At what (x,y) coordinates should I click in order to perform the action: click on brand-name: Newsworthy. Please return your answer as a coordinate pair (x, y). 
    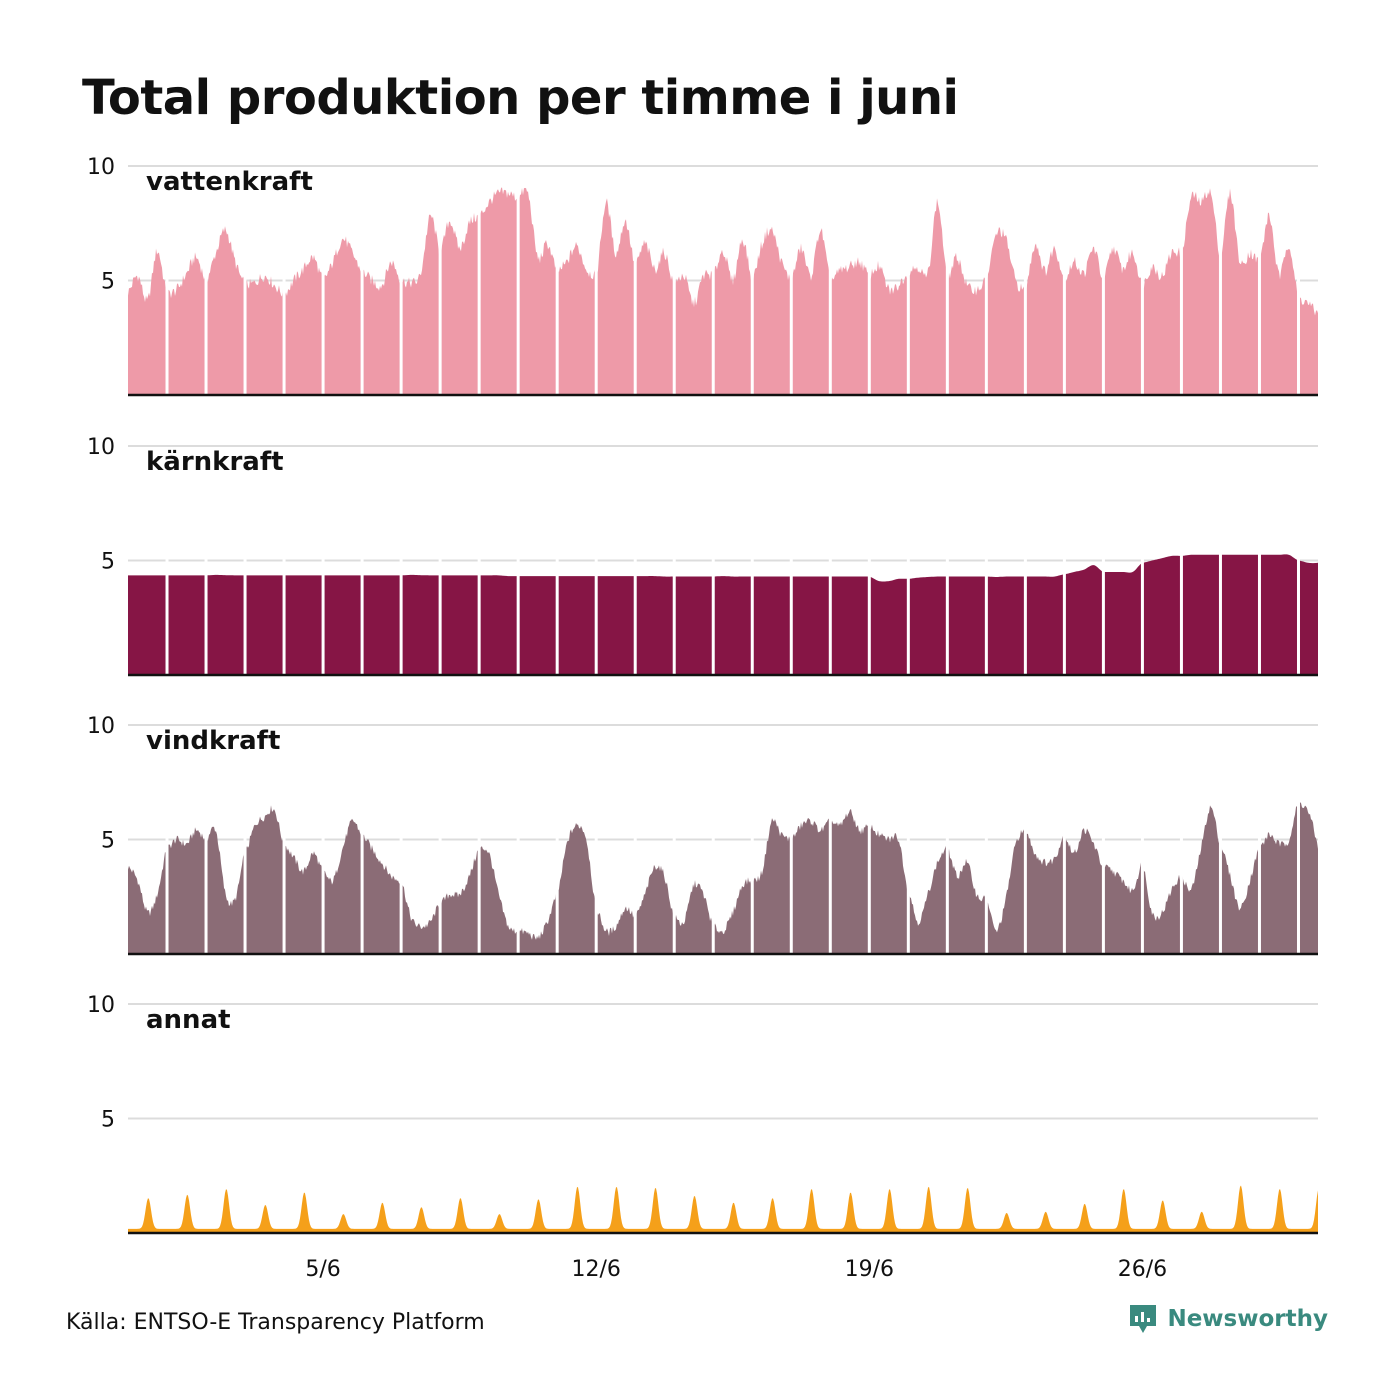
    Looking at the image, I should click on (1247, 1319).